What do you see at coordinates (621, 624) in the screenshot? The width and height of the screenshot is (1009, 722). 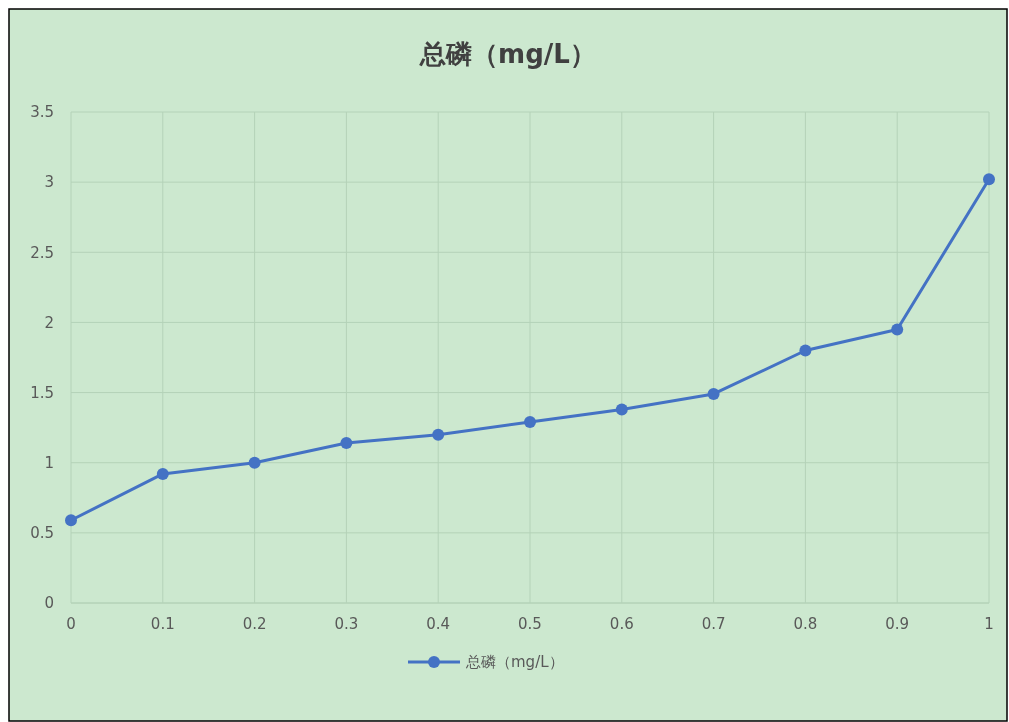 I see `x-tick-label: 0.6` at bounding box center [621, 624].